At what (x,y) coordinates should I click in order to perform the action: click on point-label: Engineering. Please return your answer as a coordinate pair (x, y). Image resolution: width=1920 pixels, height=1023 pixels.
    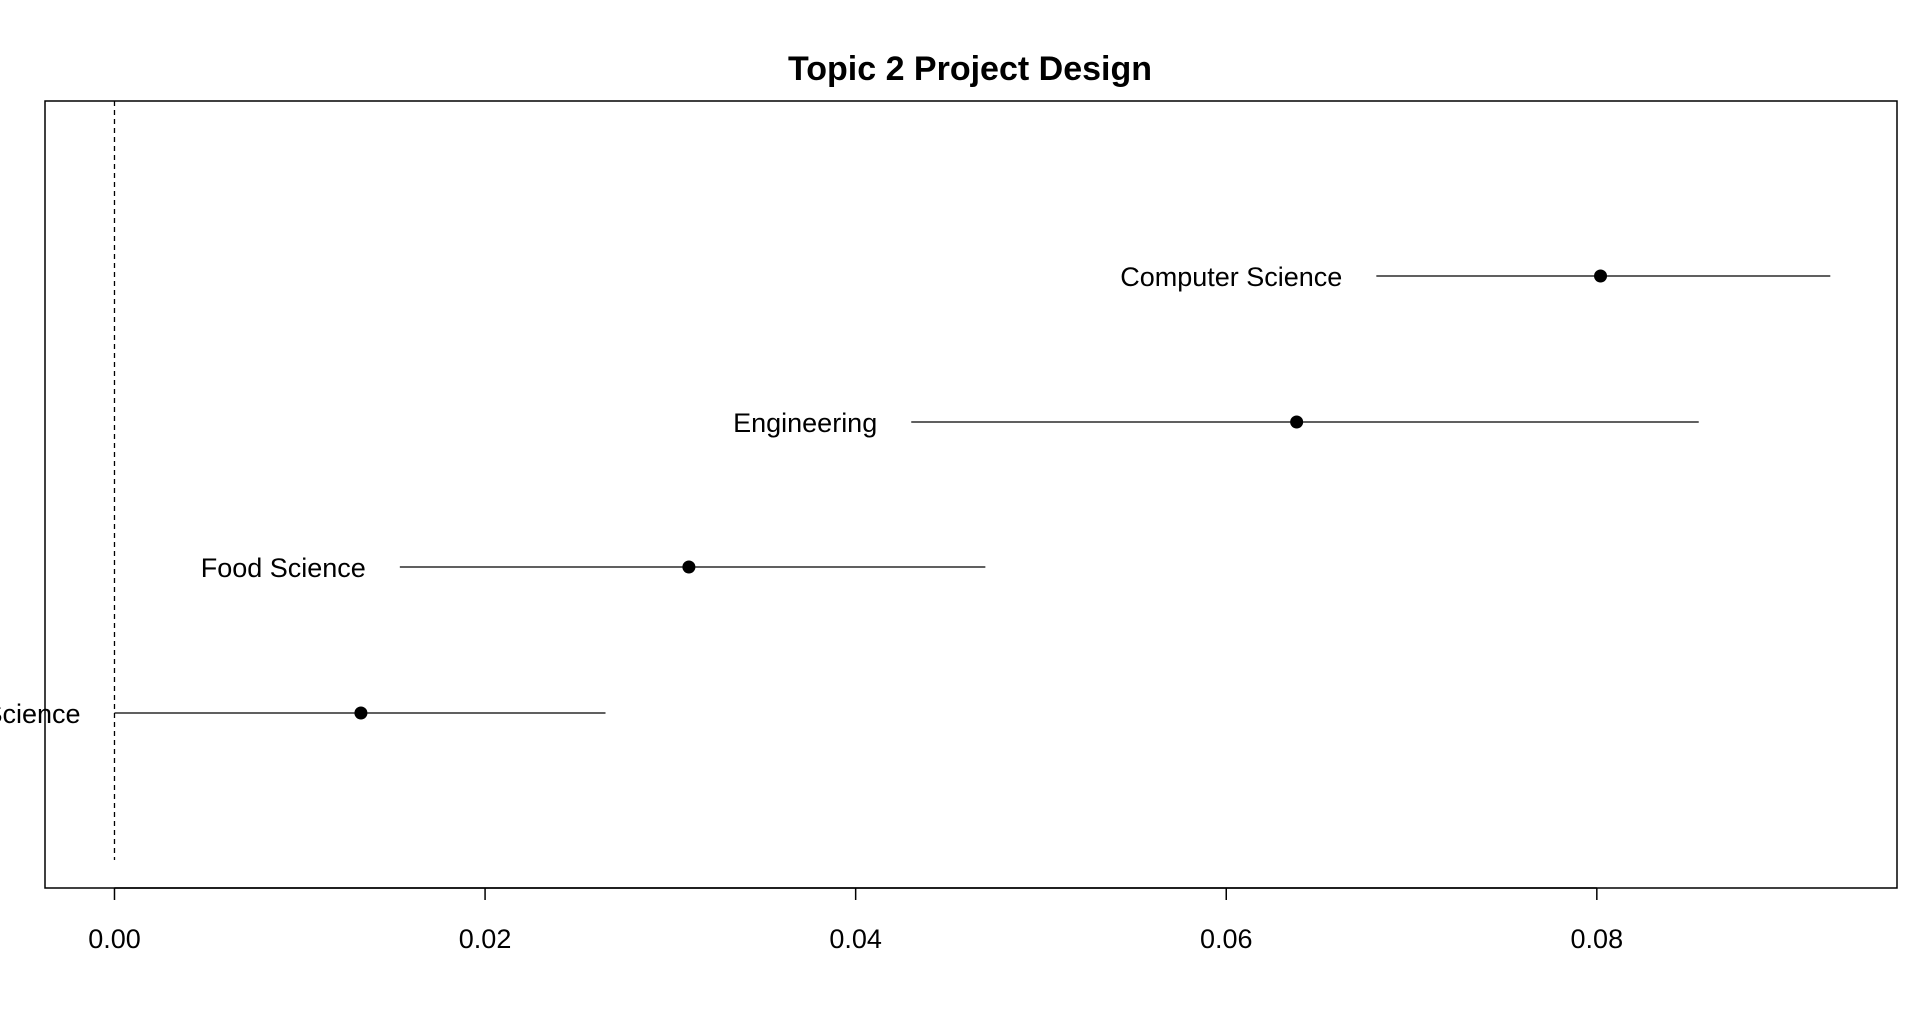
    Looking at the image, I should click on (805, 423).